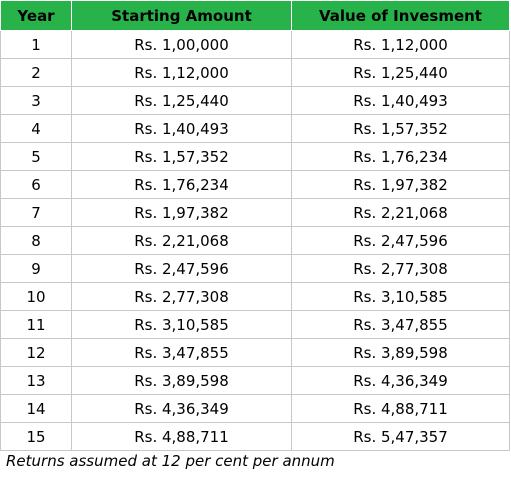  I want to click on cell-year: 15, so click(36, 436).